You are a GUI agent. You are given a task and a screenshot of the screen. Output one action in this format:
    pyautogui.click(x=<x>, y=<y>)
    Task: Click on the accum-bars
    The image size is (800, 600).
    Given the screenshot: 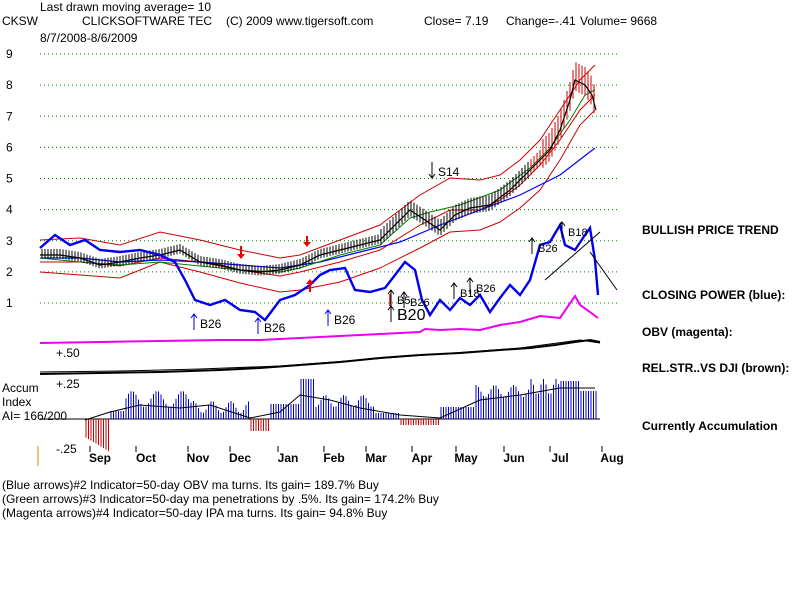 What is the action you would take?
    pyautogui.click(x=341, y=415)
    